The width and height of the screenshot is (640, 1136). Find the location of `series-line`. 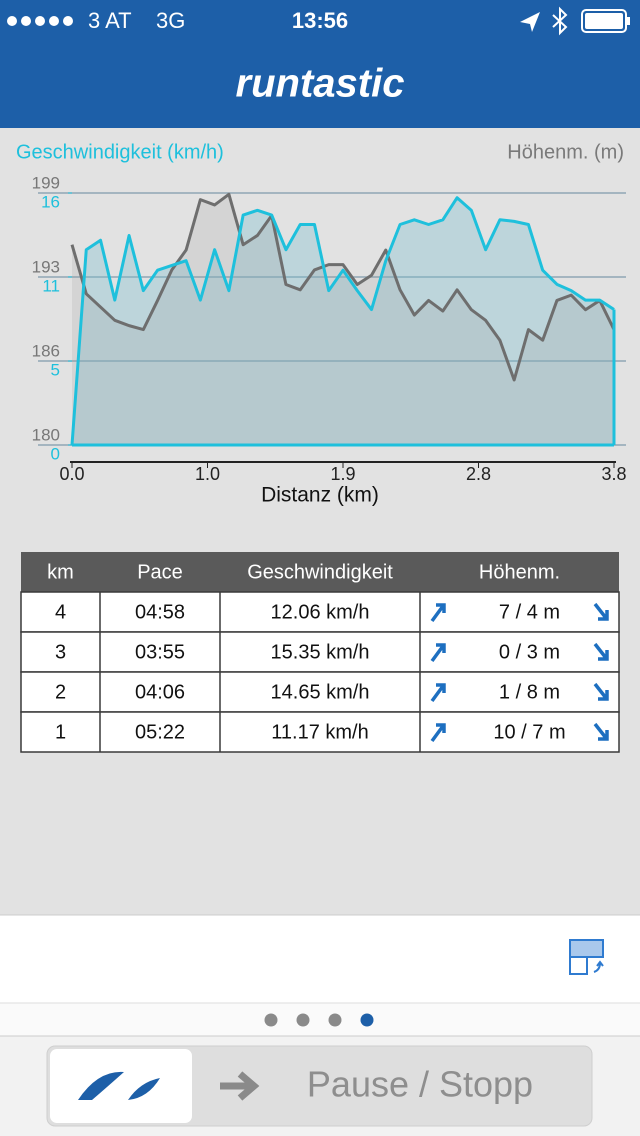

series-line is located at coordinates (343, 287).